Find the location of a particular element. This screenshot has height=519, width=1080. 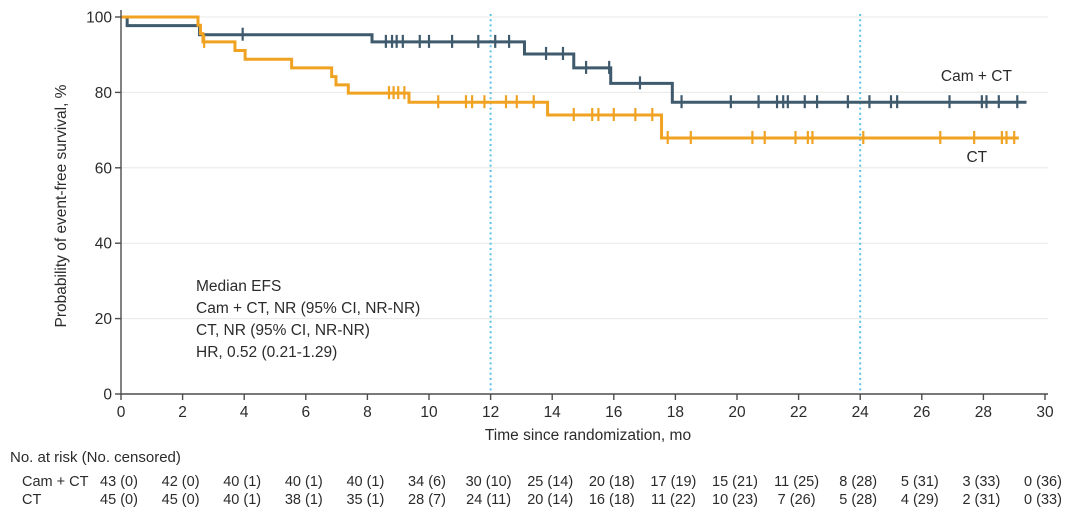

y-tick-label-80: 80 is located at coordinates (104, 93).